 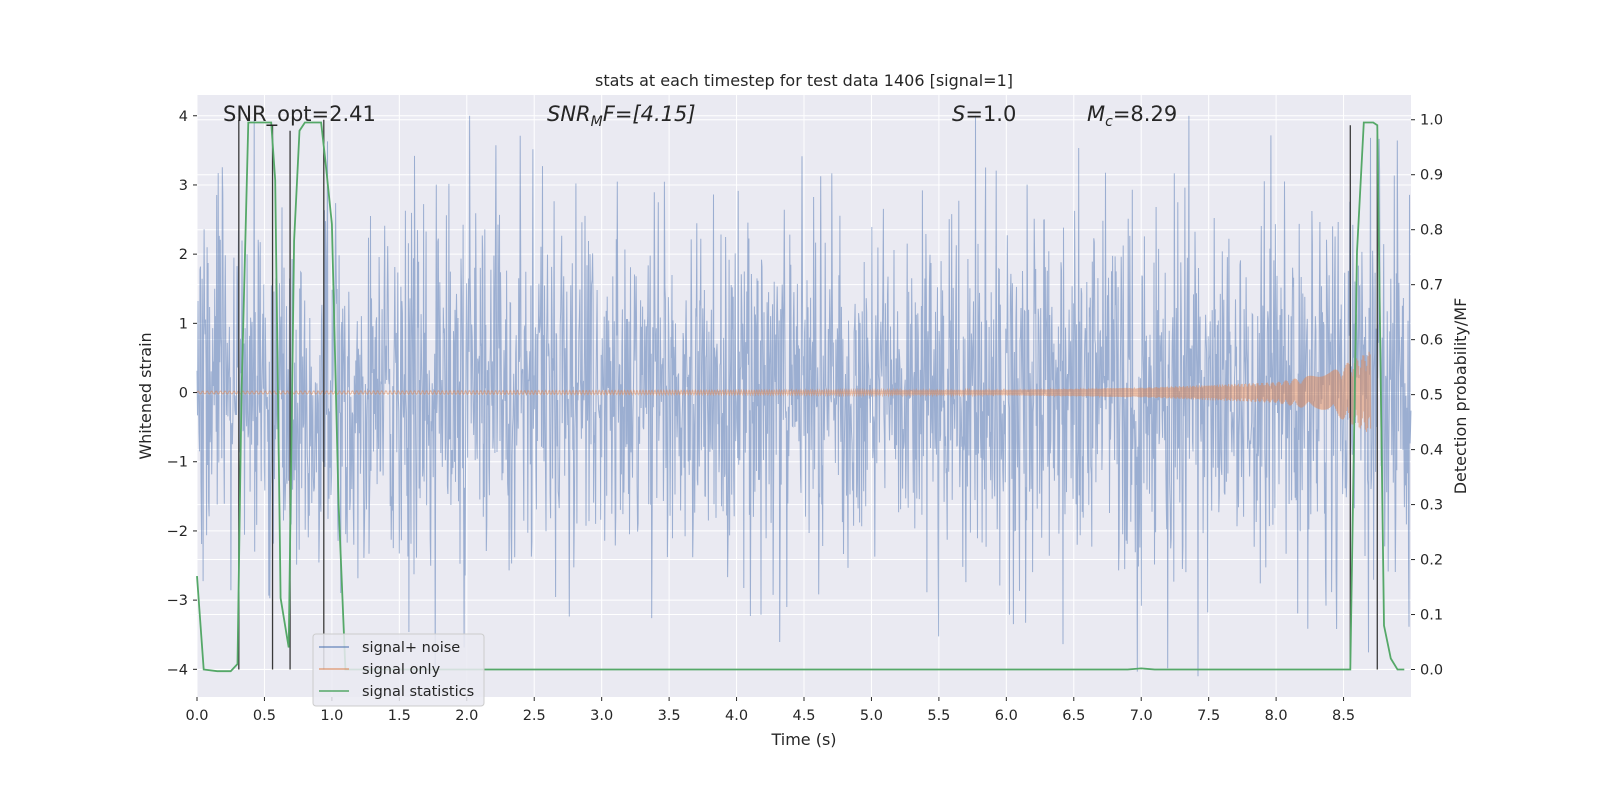 What do you see at coordinates (1006, 716) in the screenshot?
I see `x-tick-label: 6.0` at bounding box center [1006, 716].